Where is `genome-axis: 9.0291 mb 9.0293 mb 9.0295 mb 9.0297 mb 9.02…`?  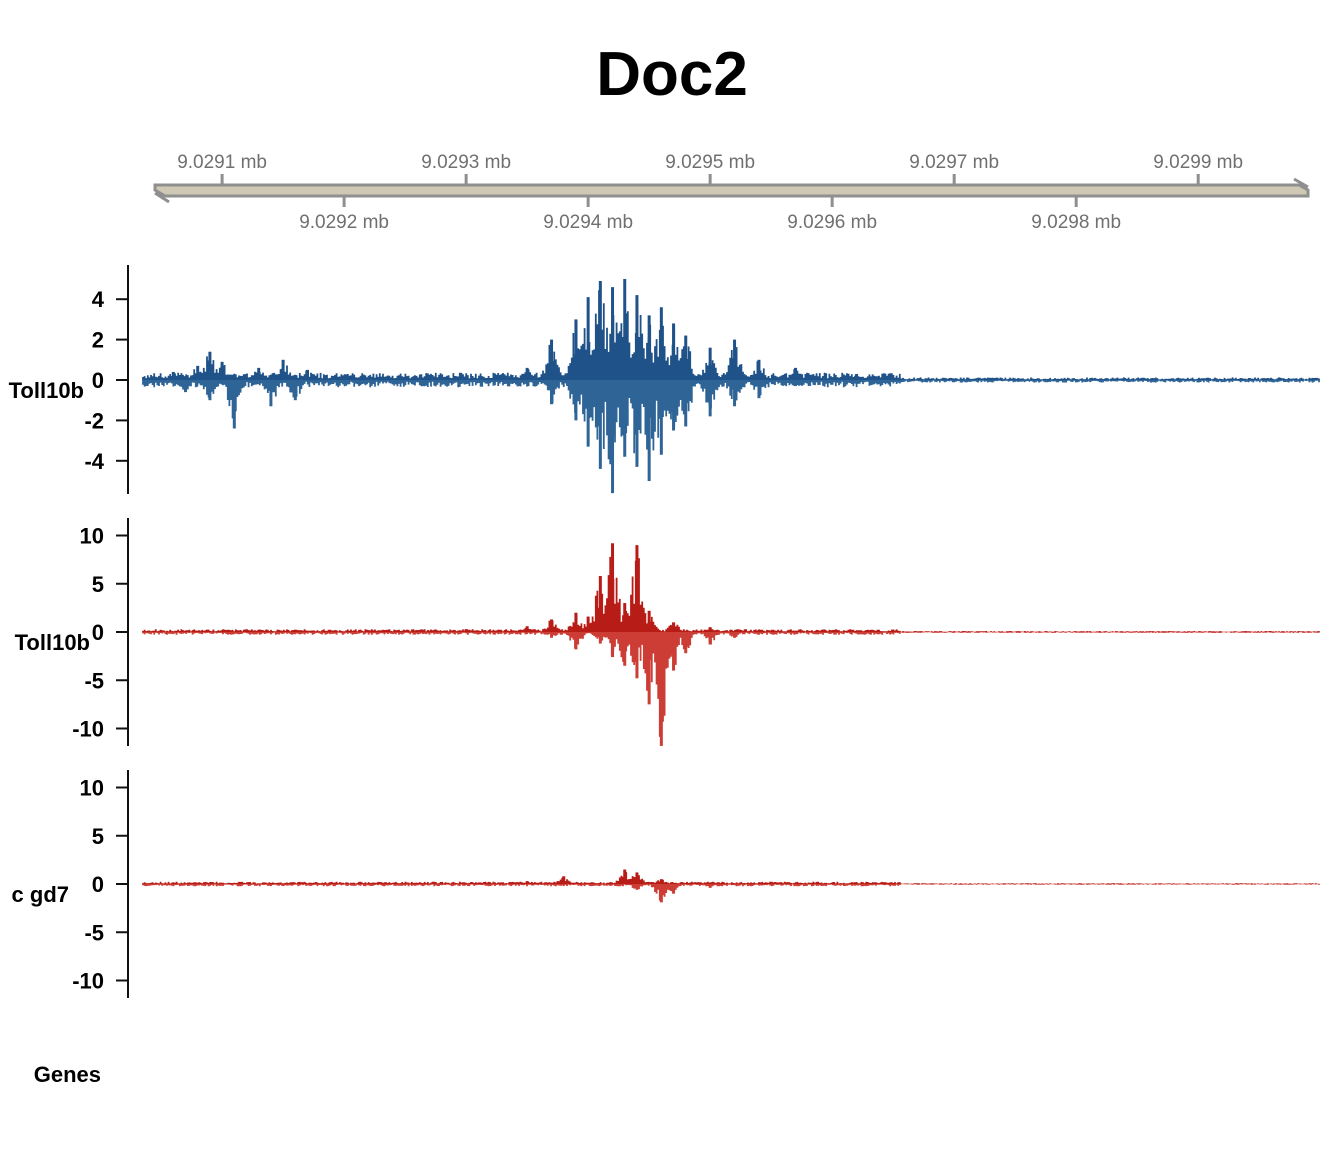 genome-axis: 9.0291 mb 9.0293 mb 9.0295 mb 9.0297 mb 9.02… is located at coordinates (731, 192).